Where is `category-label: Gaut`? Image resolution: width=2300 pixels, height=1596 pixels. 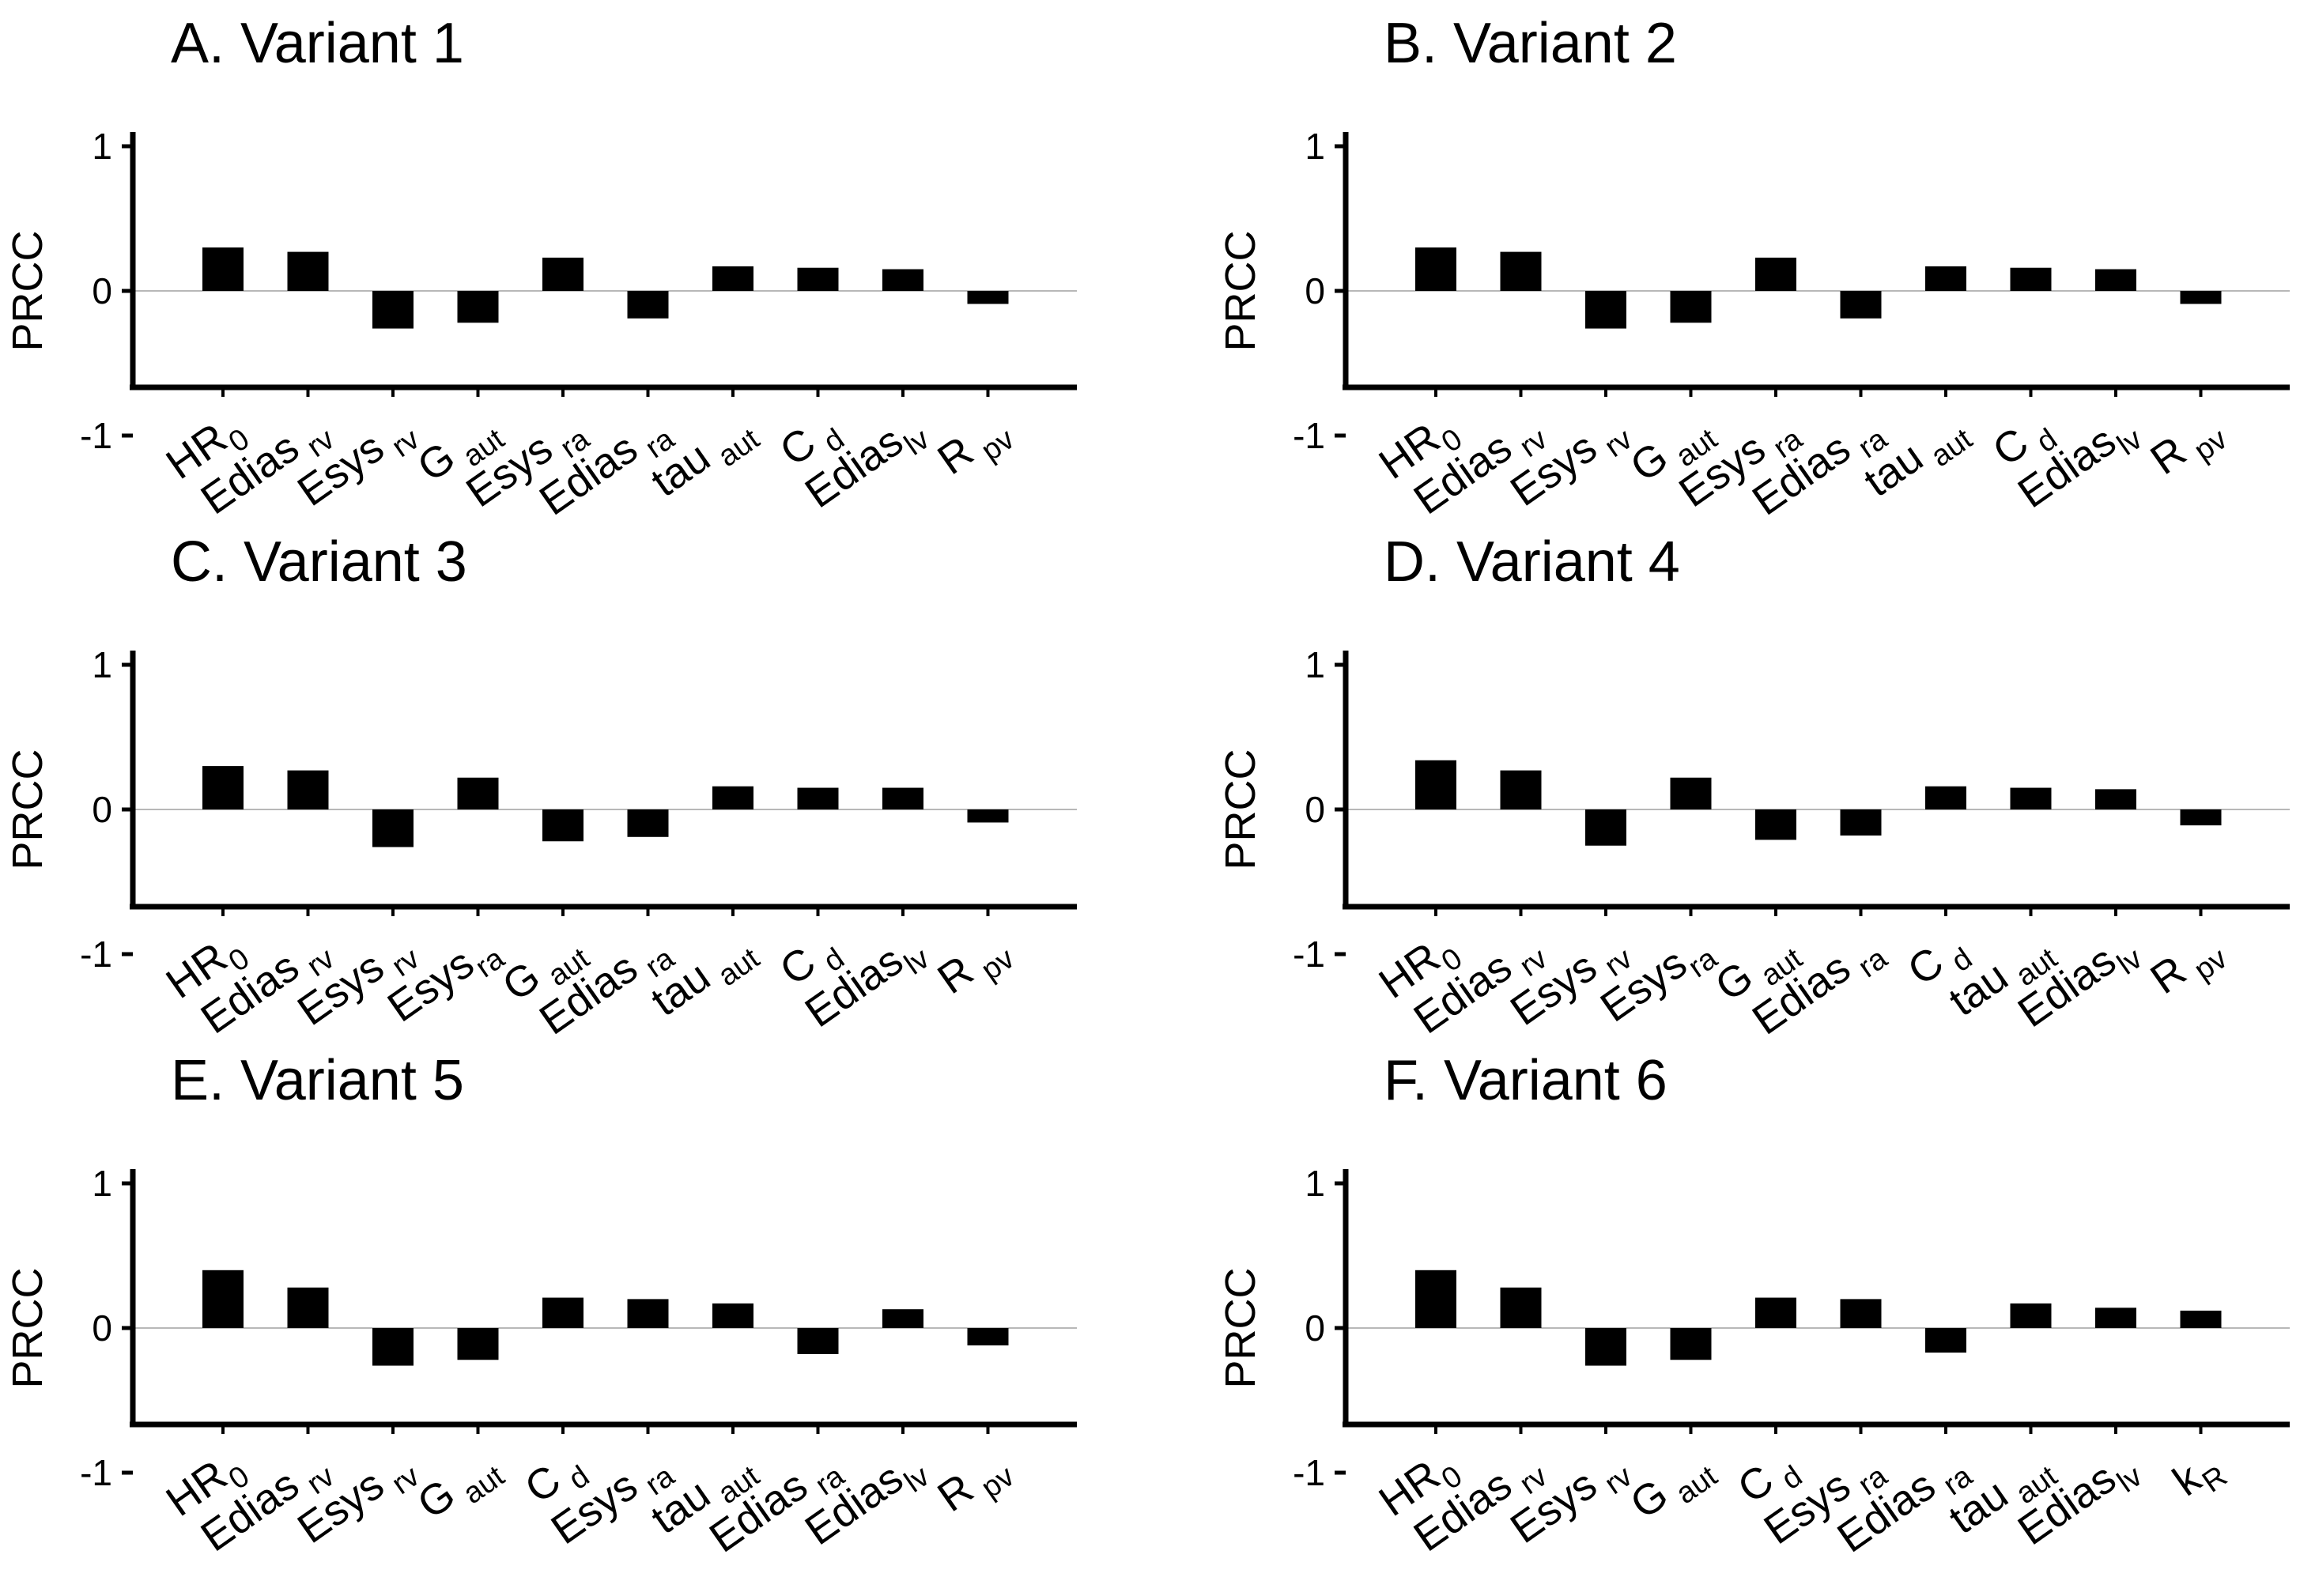 category-label: Gaut is located at coordinates (460, 1487).